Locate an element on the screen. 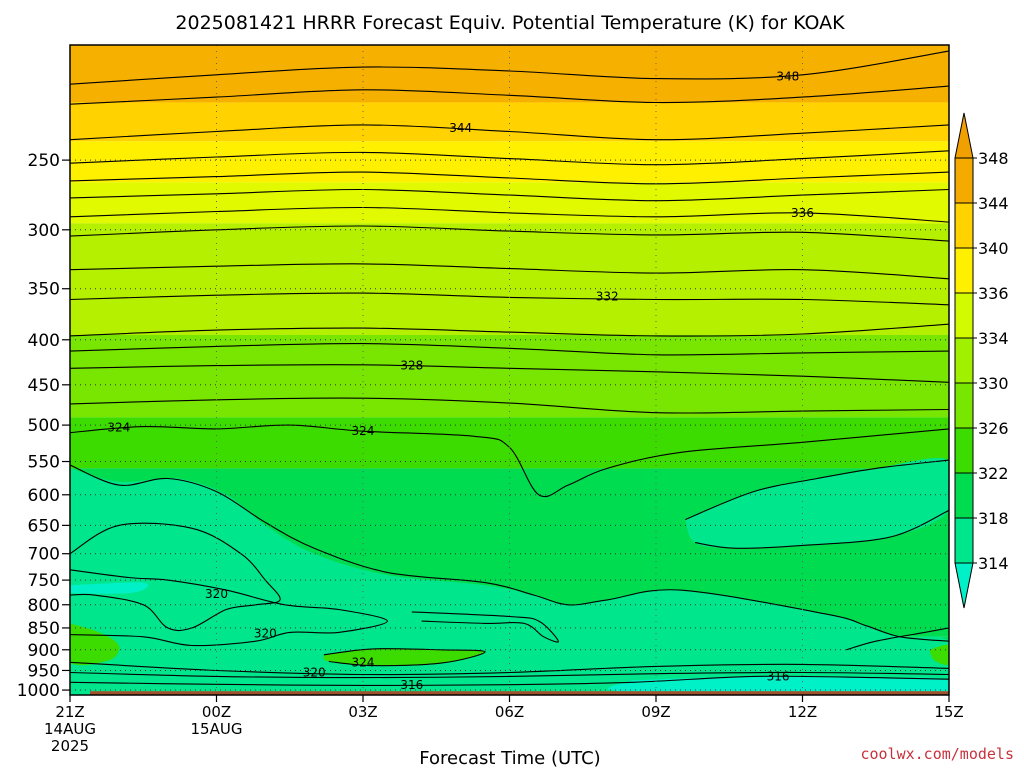 The height and width of the screenshot is (768, 1024). contour-label-4: 328 is located at coordinates (411, 366).